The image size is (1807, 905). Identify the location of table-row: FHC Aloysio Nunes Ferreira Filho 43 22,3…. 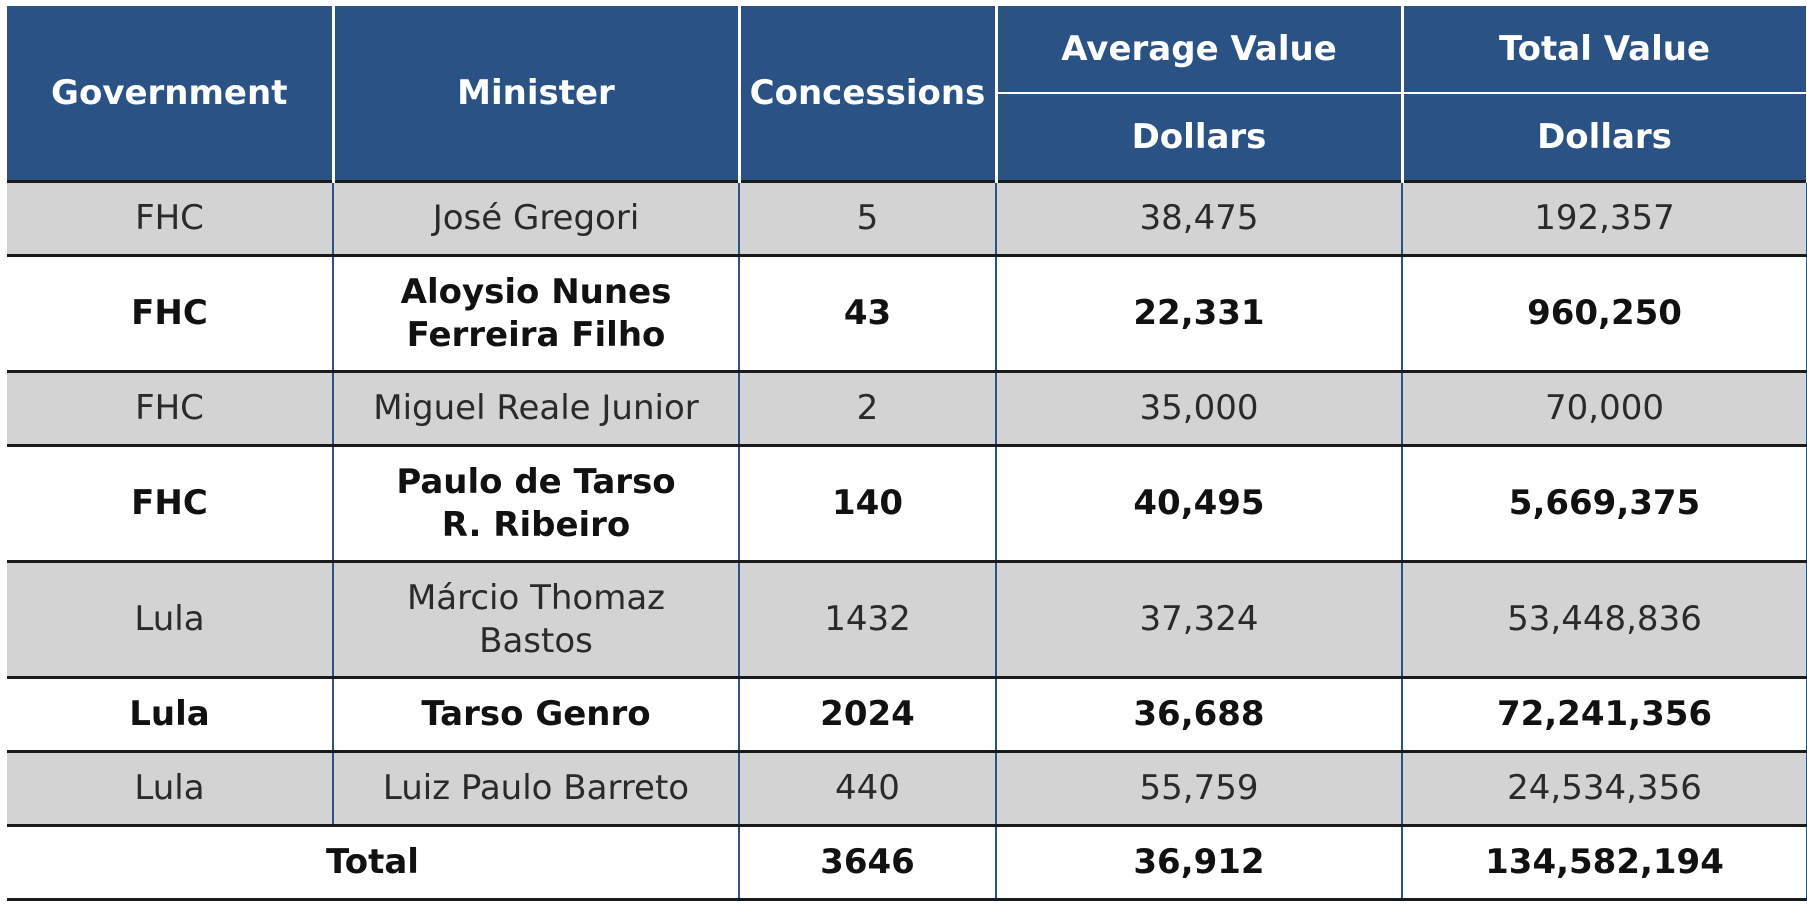
(907, 313).